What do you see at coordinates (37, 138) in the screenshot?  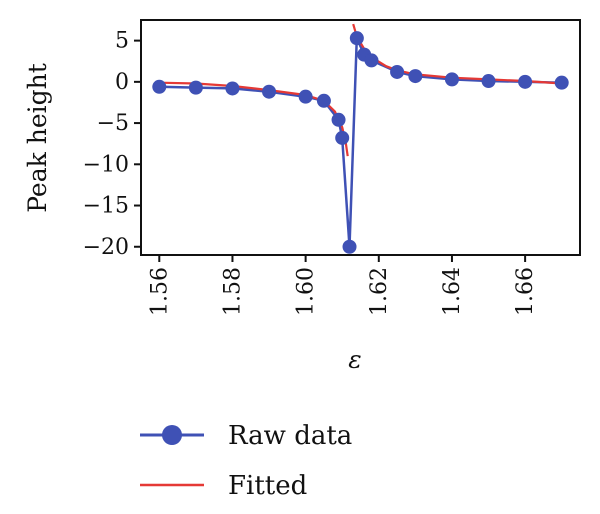 I see `y-axis-label: Peak height` at bounding box center [37, 138].